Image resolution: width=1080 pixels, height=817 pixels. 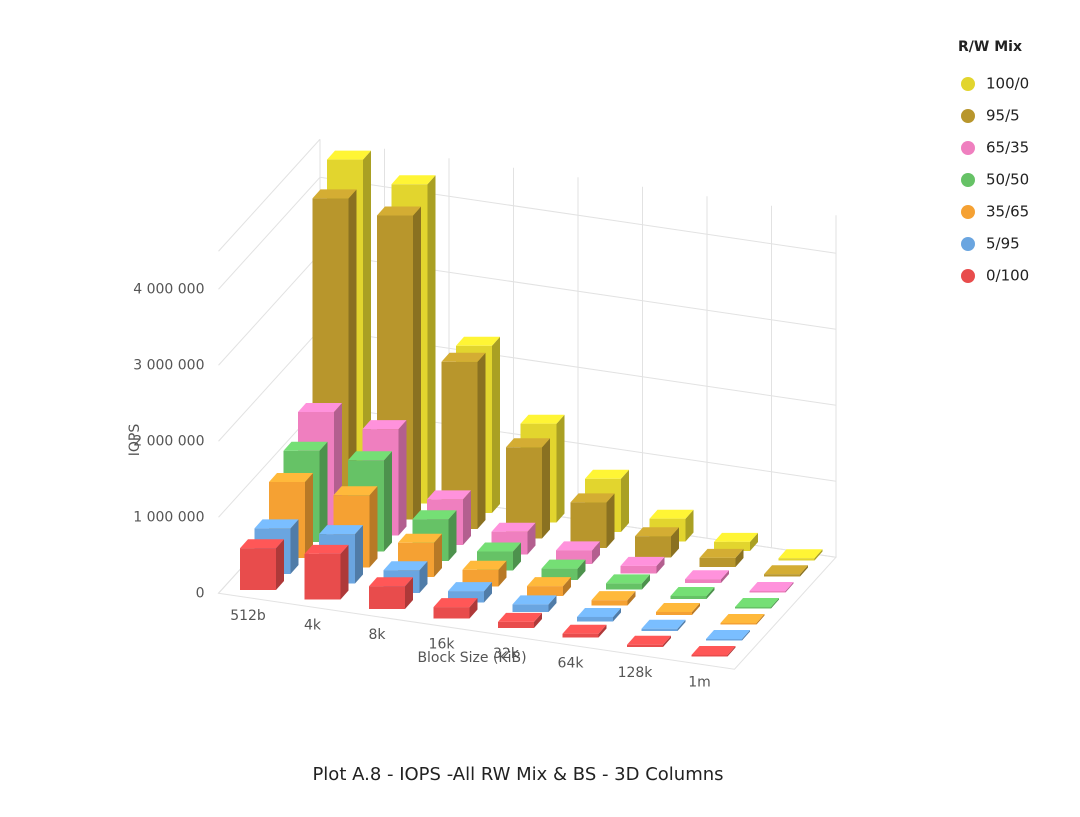 I want to click on legend-label: 50/50, so click(x=1007, y=180).